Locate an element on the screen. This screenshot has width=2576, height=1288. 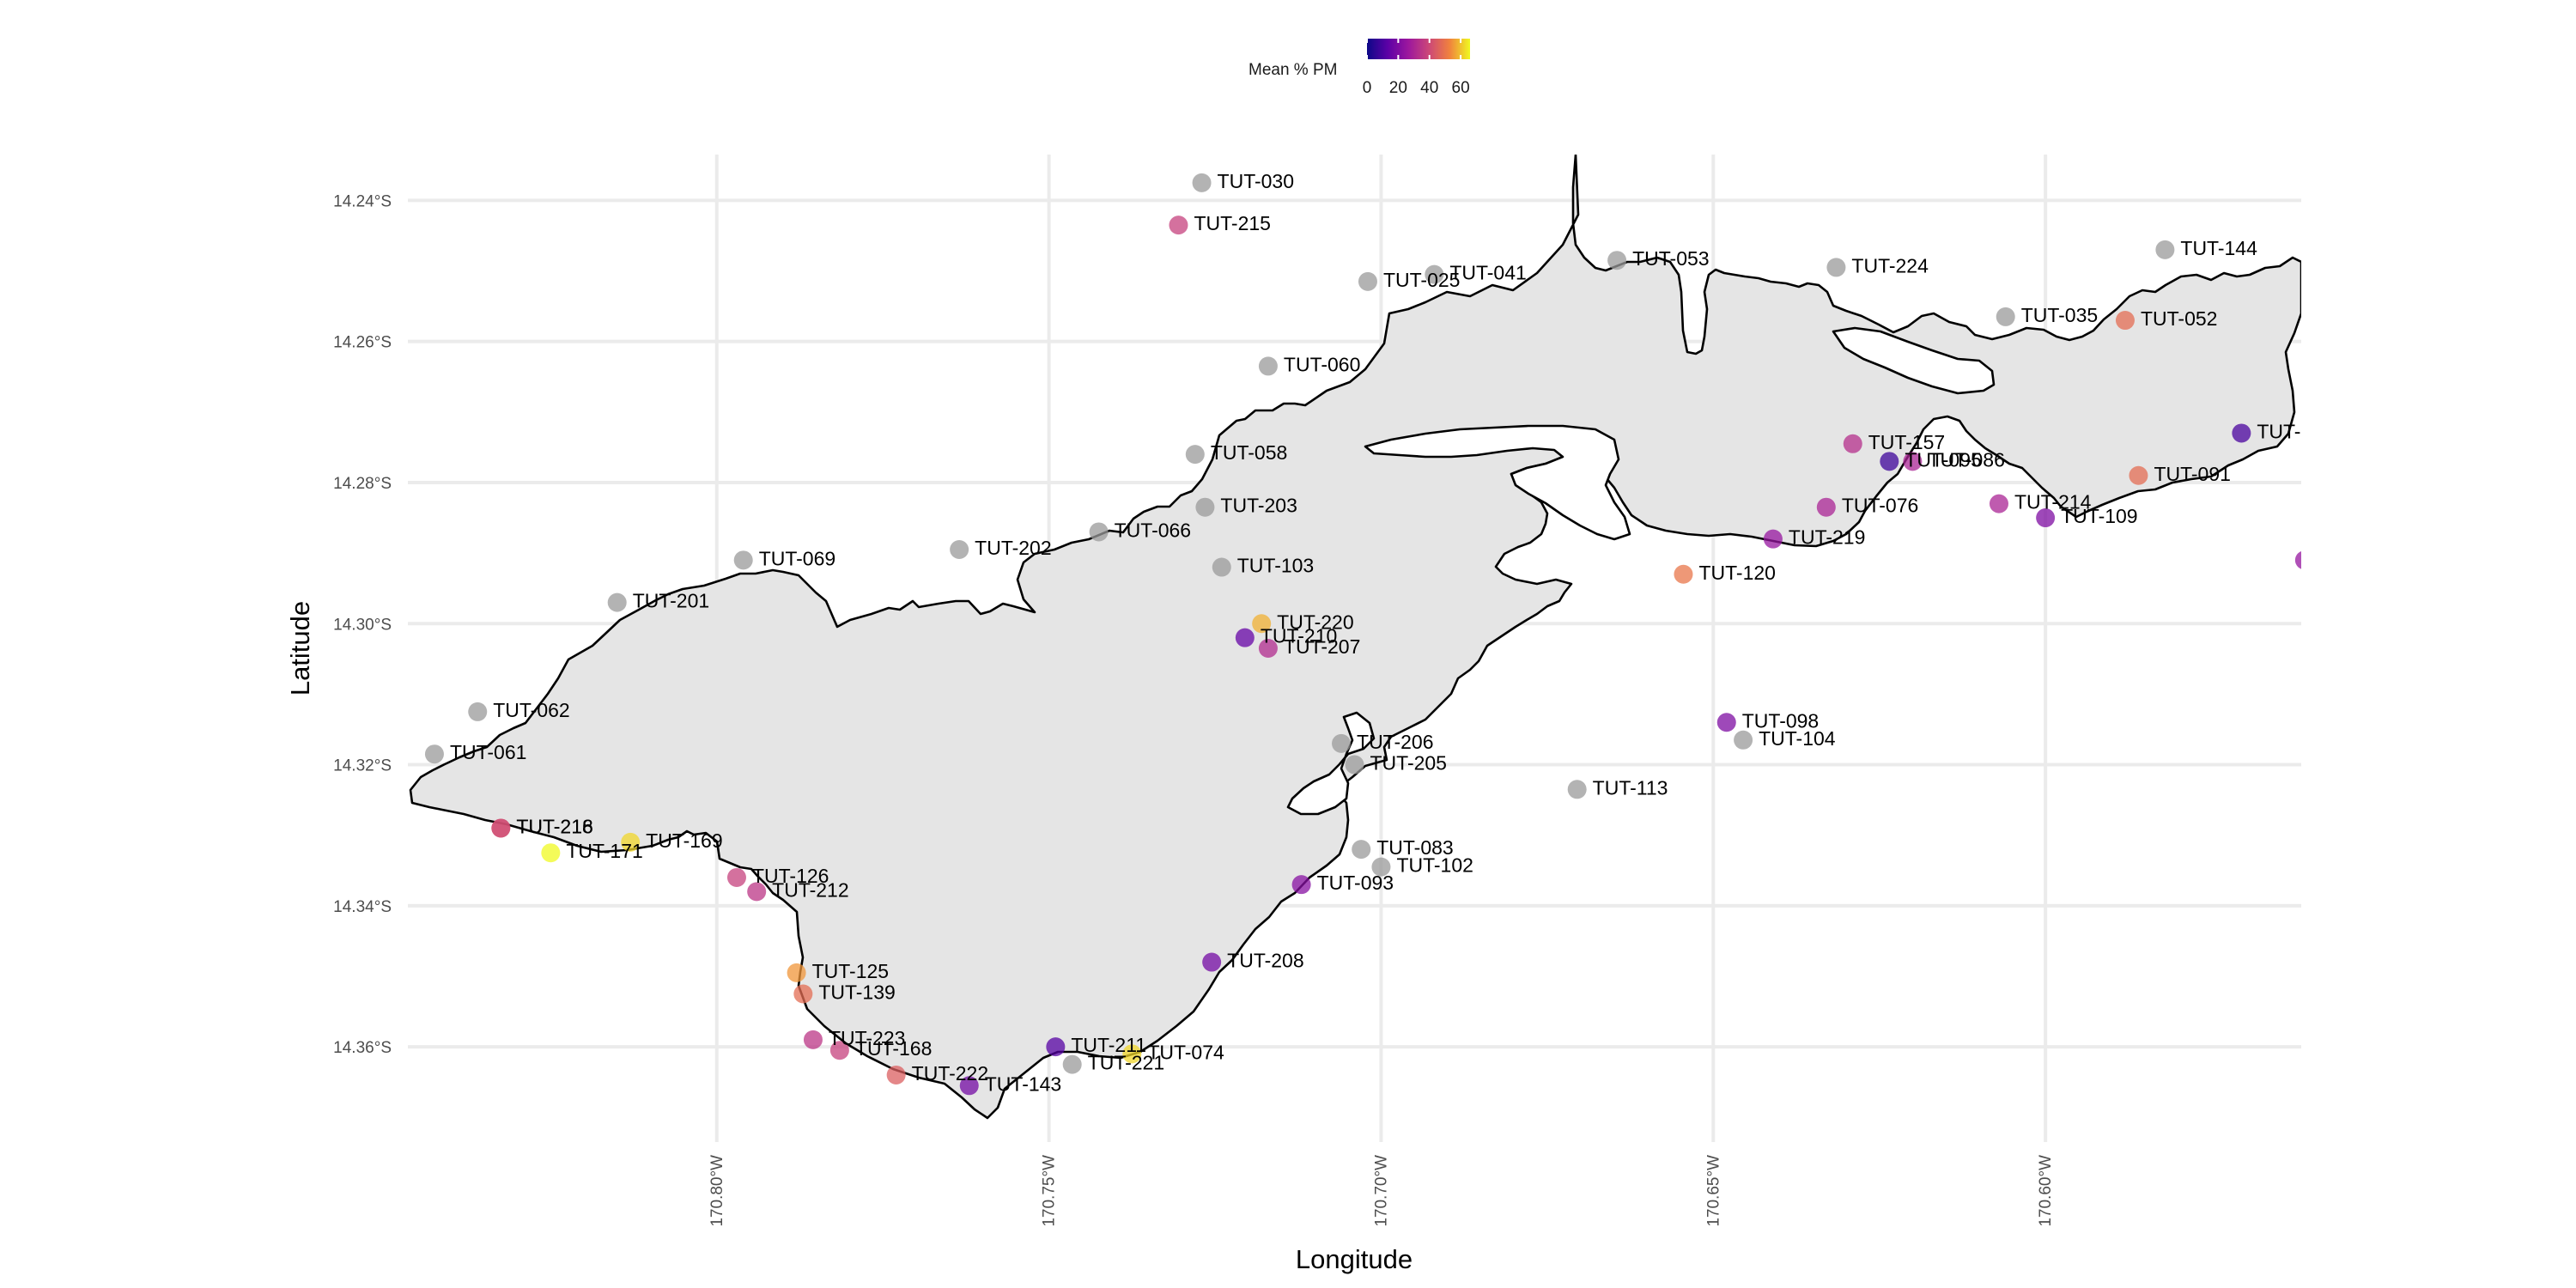
x-tick-label: 170.60°W is located at coordinates (2046, 1191).